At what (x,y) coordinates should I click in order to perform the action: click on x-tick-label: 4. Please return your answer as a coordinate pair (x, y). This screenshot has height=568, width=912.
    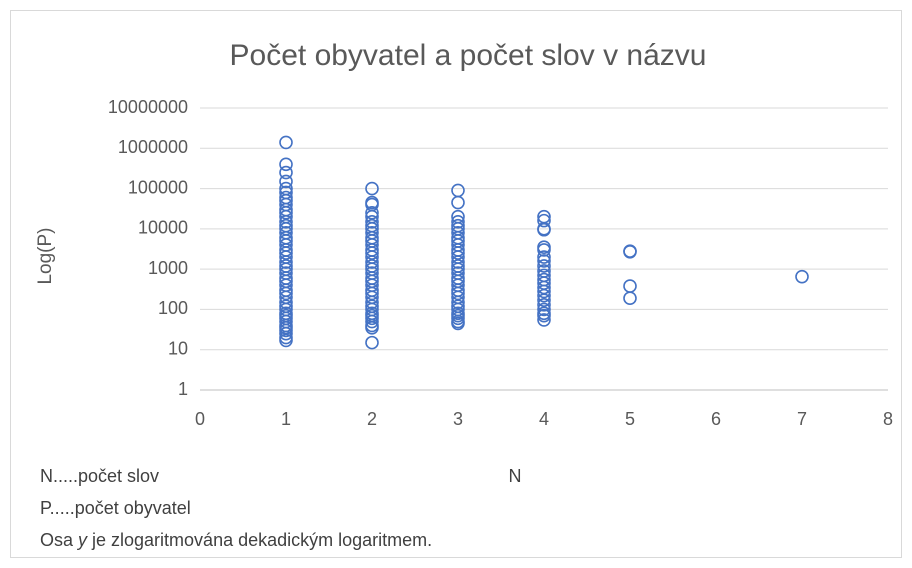
    Looking at the image, I should click on (544, 419).